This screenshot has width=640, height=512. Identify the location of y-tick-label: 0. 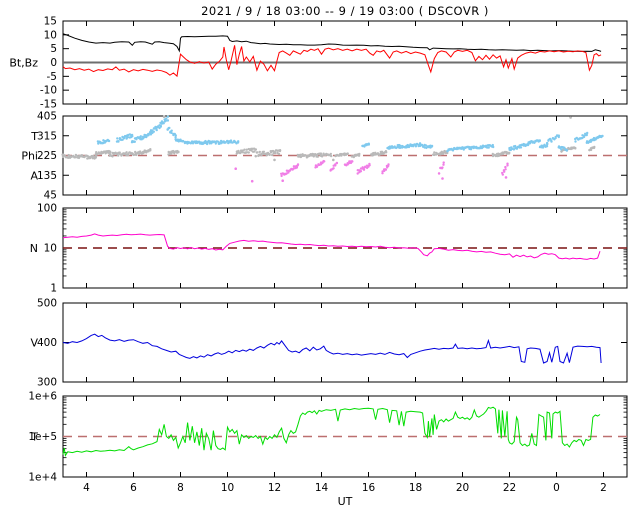
(53, 63).